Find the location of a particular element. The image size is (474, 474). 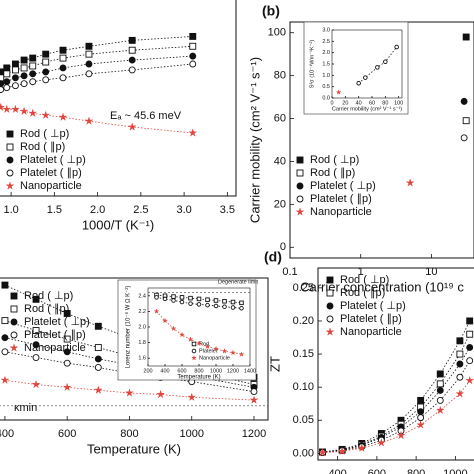

x-tick-label: 1.5 is located at coordinates (54, 210).